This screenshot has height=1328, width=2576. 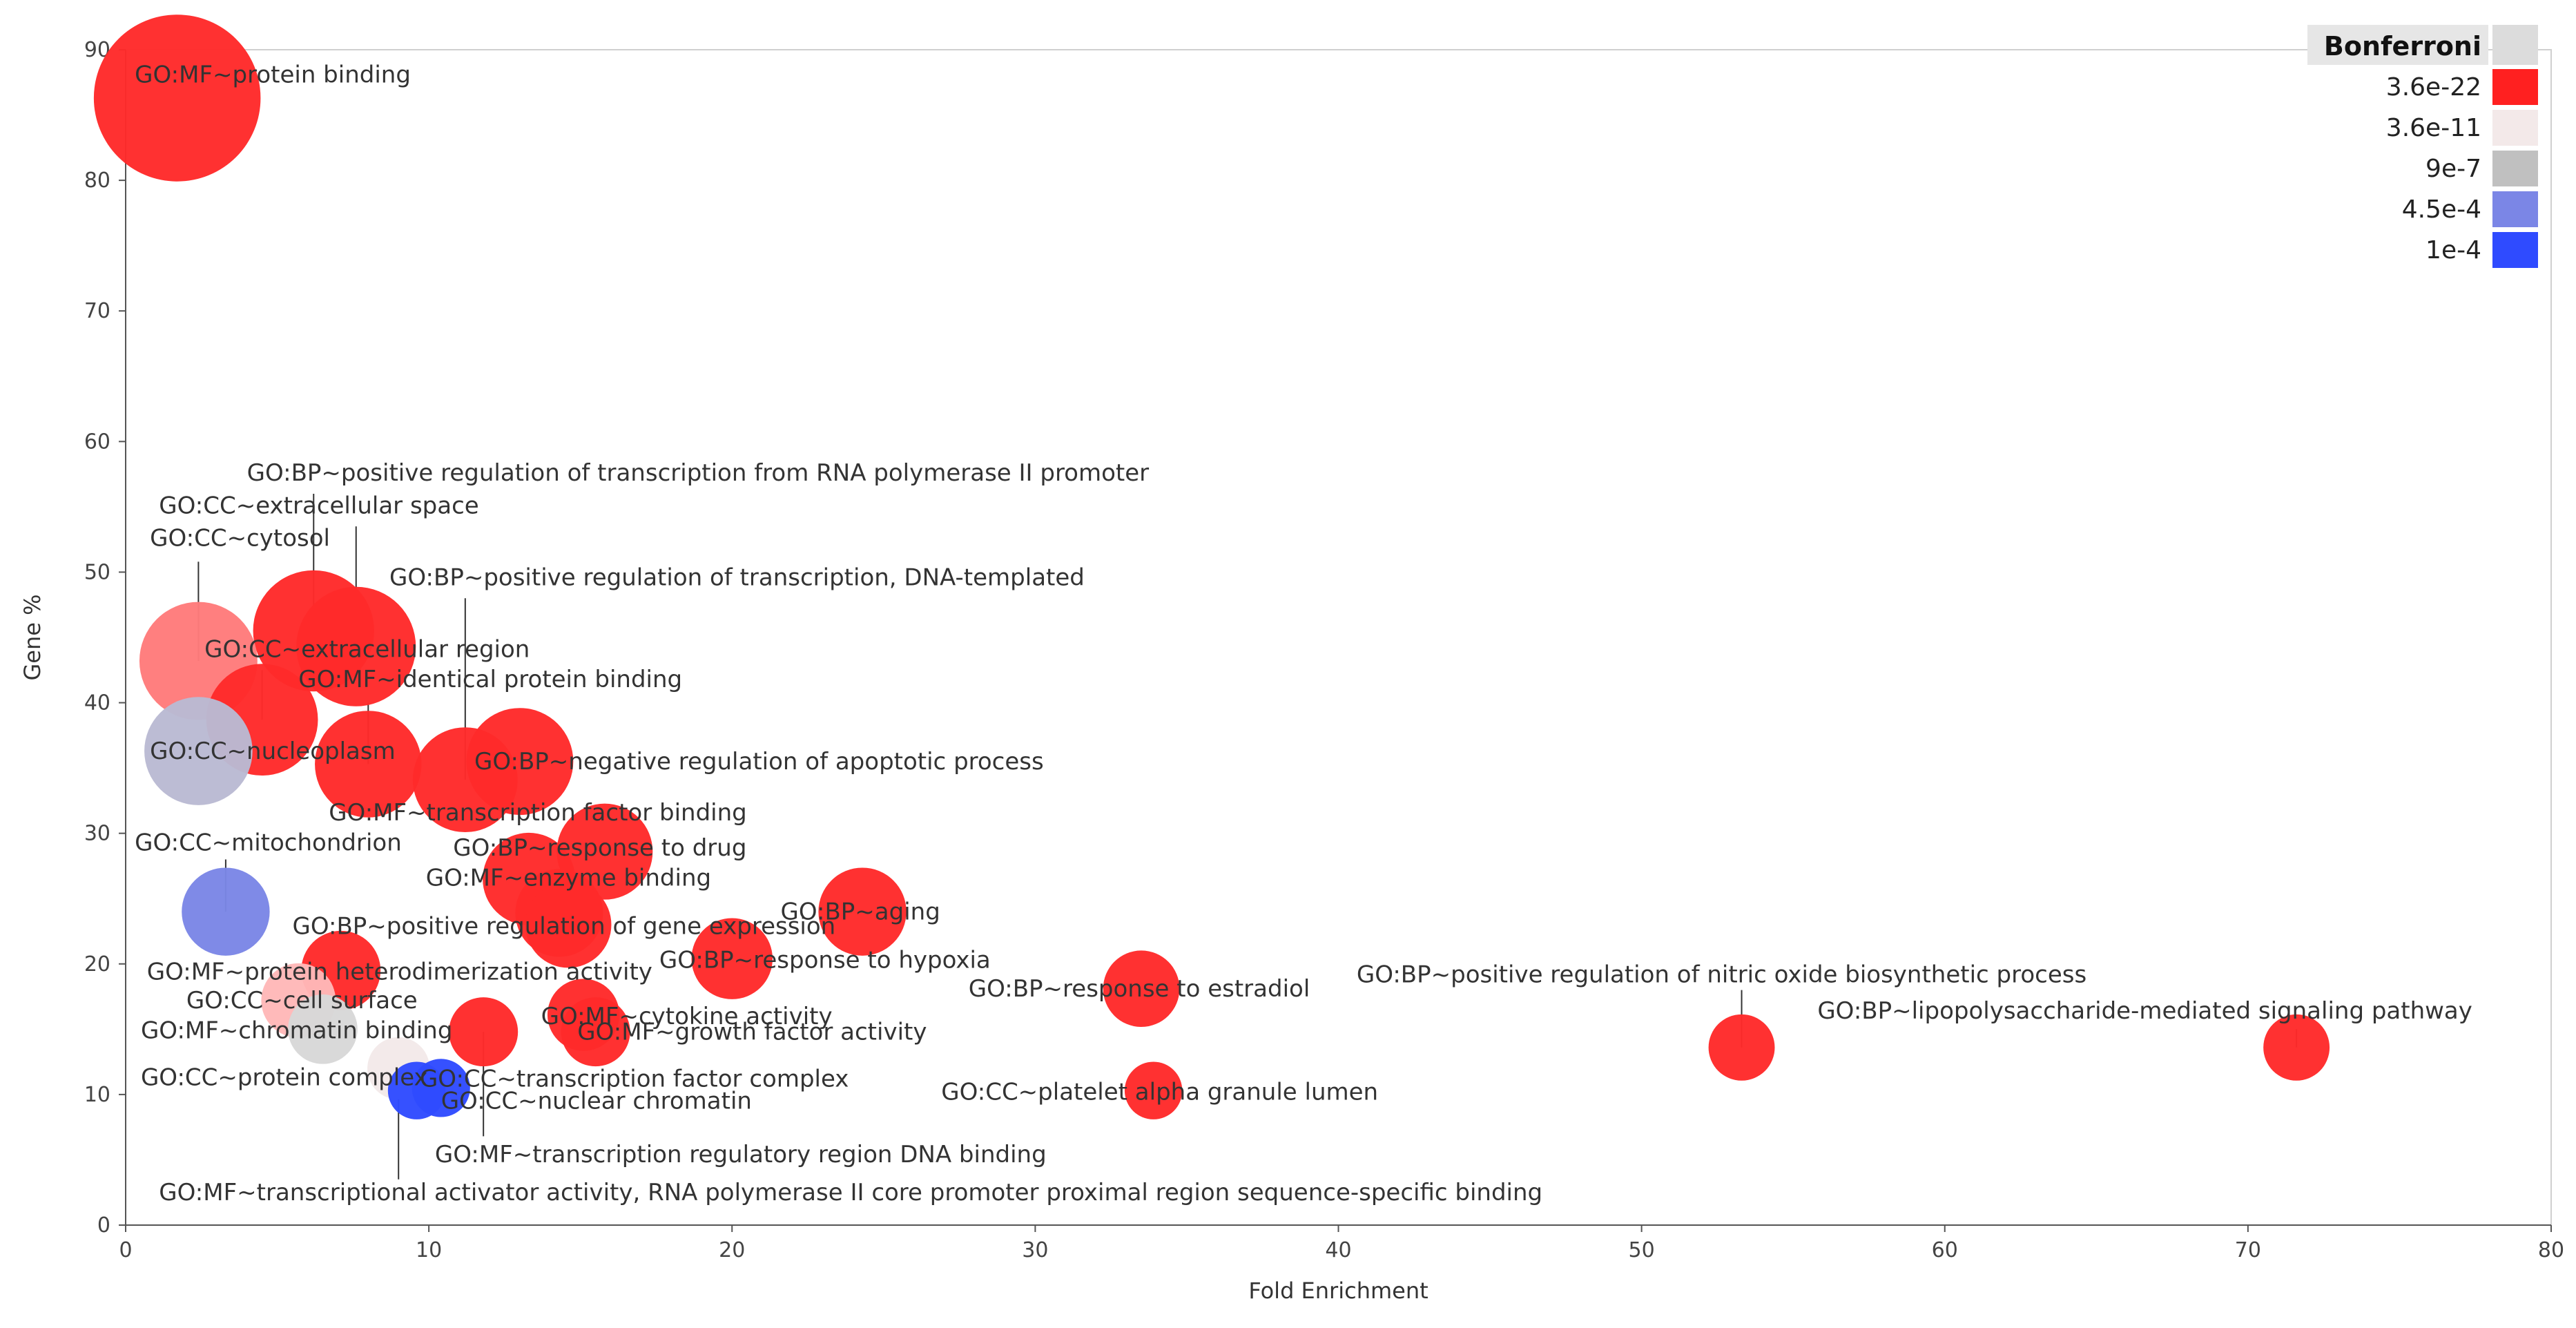 What do you see at coordinates (97, 572) in the screenshot?
I see `y-tick-label: 50` at bounding box center [97, 572].